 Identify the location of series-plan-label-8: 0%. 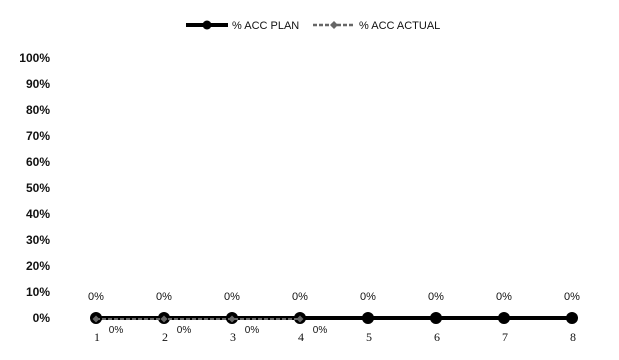
(572, 297).